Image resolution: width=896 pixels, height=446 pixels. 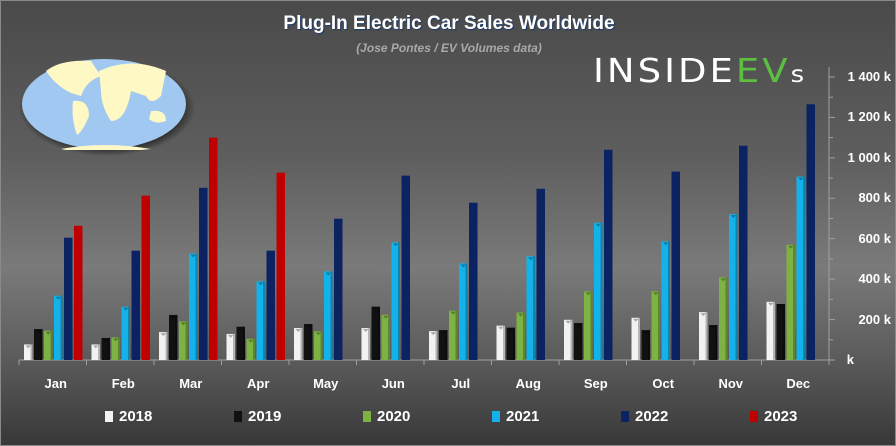 I want to click on bar-2022-Jun, so click(x=405, y=267).